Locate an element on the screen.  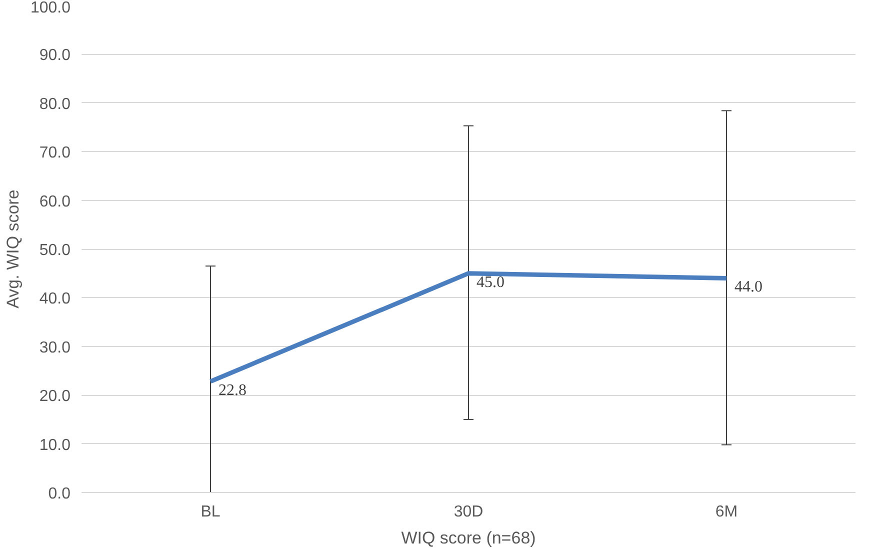
data-label: 44.0 is located at coordinates (748, 287).